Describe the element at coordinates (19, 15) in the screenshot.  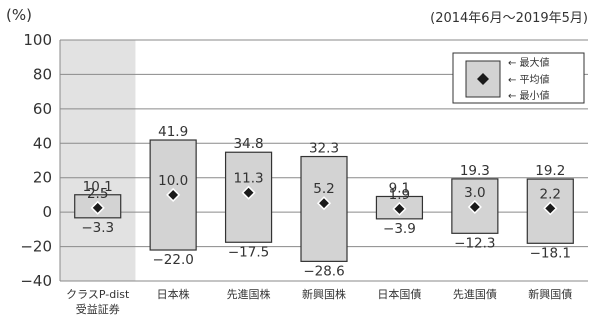
I see `y-axis-unit: (%)` at that location.